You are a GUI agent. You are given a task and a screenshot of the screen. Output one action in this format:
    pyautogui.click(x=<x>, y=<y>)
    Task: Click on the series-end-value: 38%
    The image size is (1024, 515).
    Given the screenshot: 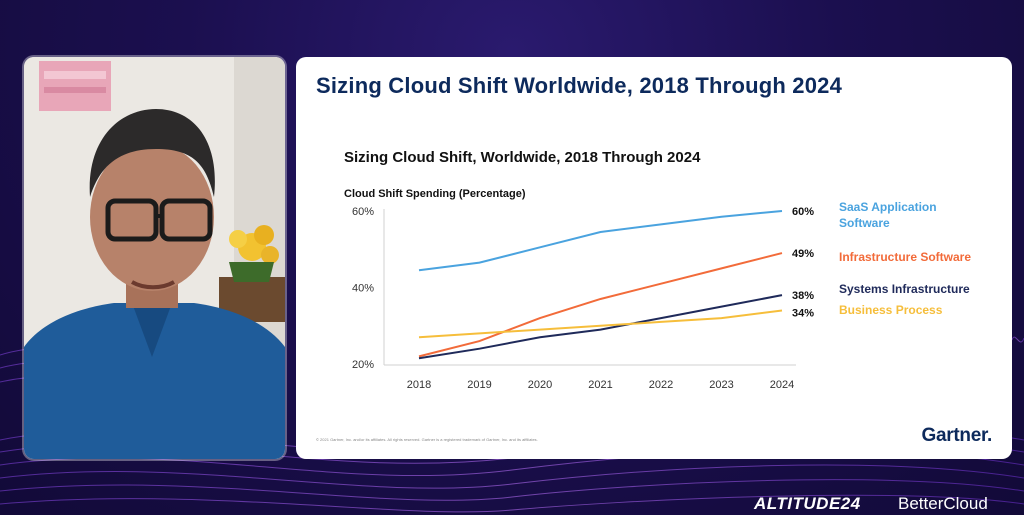 What is the action you would take?
    pyautogui.click(x=803, y=296)
    